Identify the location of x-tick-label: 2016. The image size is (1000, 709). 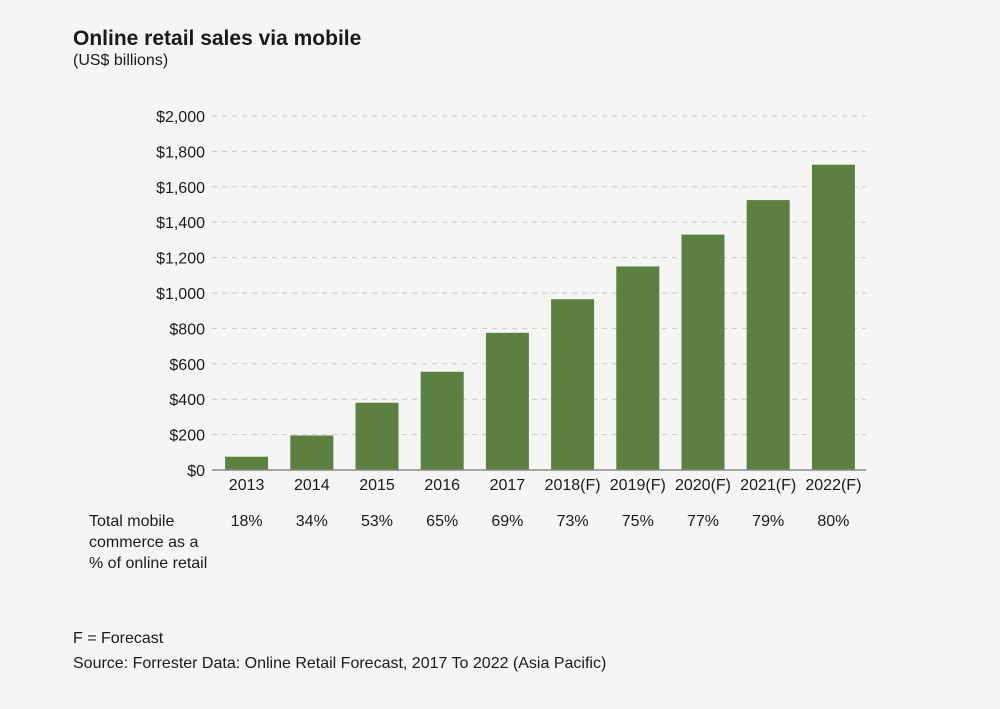
(442, 485).